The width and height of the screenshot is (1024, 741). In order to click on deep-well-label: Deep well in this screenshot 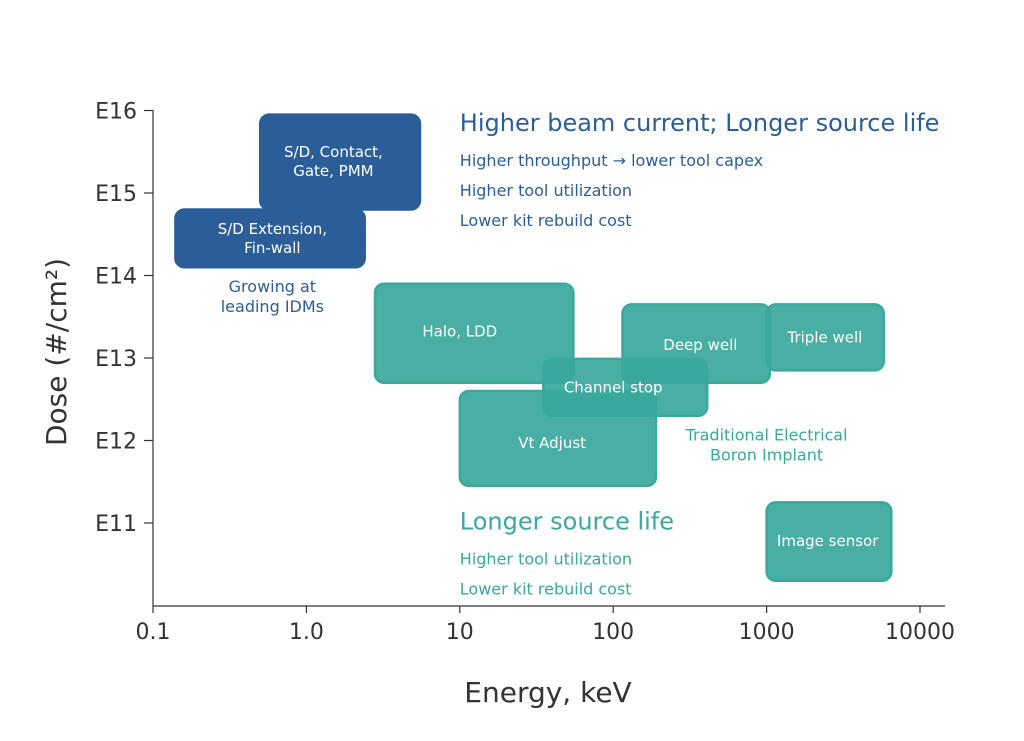, I will do `click(700, 345)`.